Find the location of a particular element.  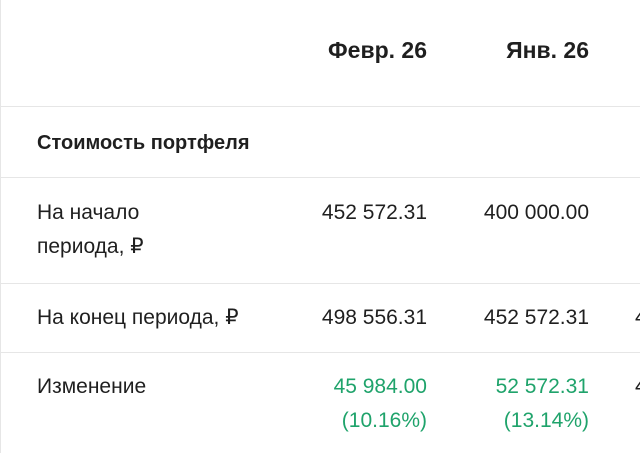

value-start-jan: 400 000.00 is located at coordinates (536, 212).